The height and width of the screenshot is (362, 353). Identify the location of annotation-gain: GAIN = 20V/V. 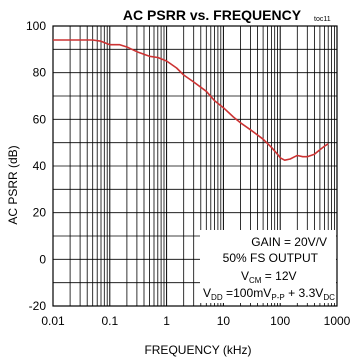
(289, 242).